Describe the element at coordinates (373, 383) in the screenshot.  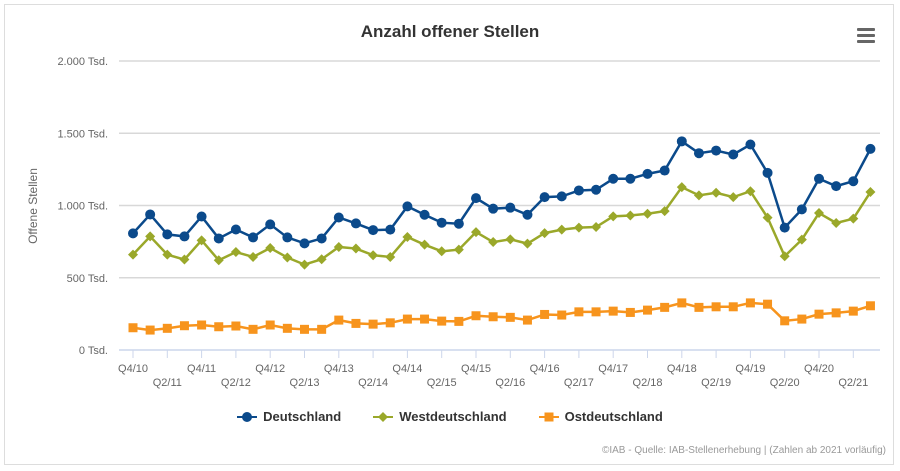
I see `x-tick-label: Q2/14` at that location.